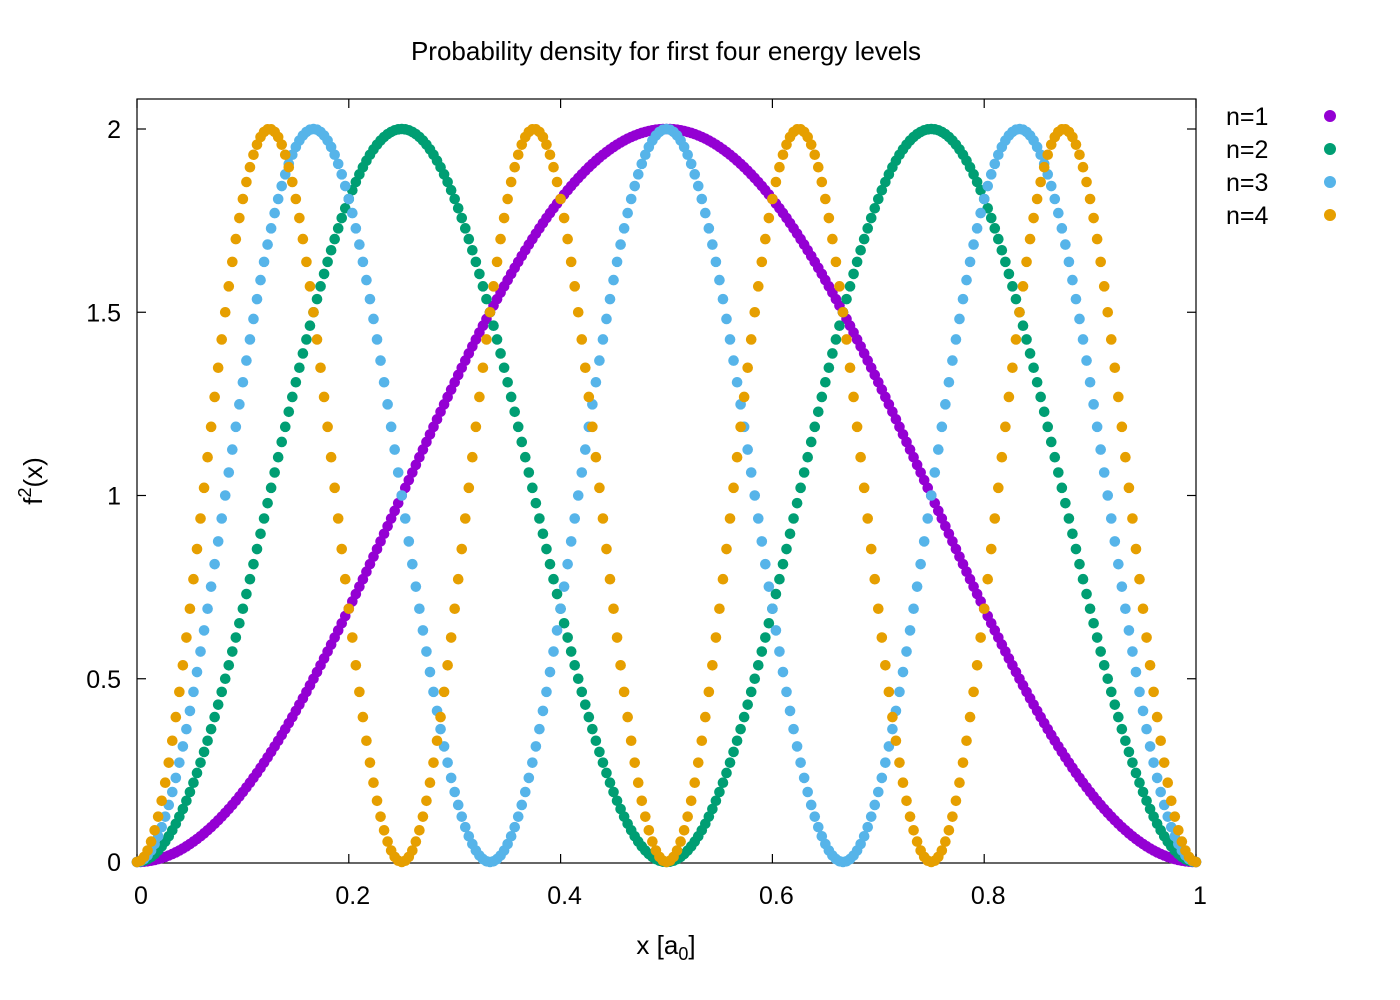 The width and height of the screenshot is (1400, 1000). I want to click on legend-item-n=2: n=2, so click(1281, 150).